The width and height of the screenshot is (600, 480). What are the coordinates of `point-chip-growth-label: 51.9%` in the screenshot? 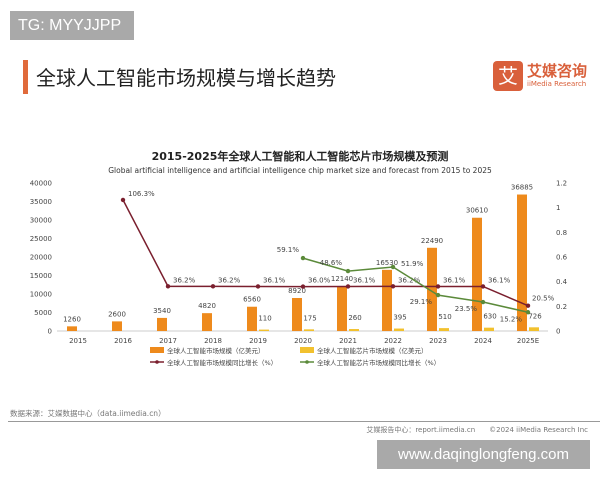 It's located at (412, 264).